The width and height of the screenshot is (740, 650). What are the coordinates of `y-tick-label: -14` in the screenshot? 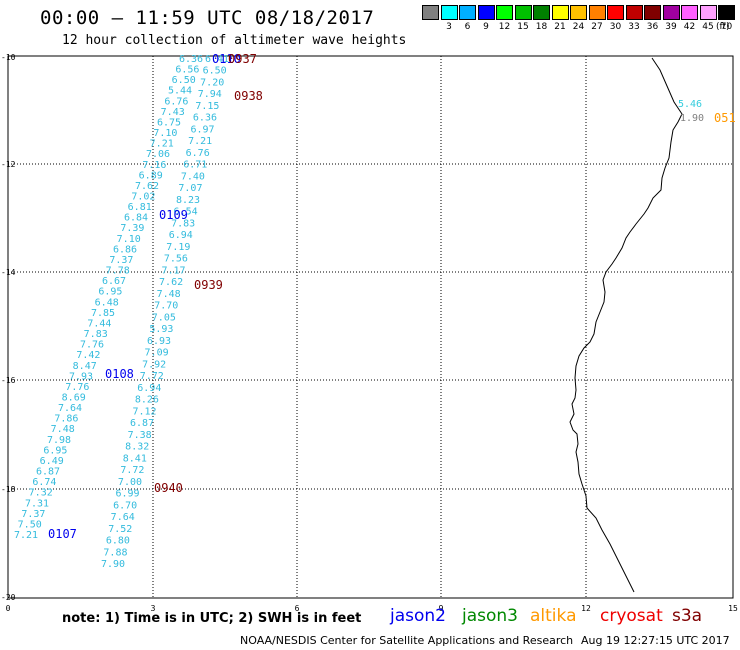 It's located at (8, 272).